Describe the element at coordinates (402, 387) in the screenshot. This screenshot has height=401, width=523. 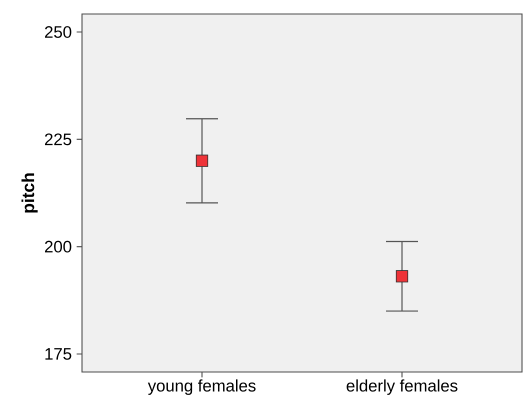
I see `x-tick-label: elderly females` at that location.